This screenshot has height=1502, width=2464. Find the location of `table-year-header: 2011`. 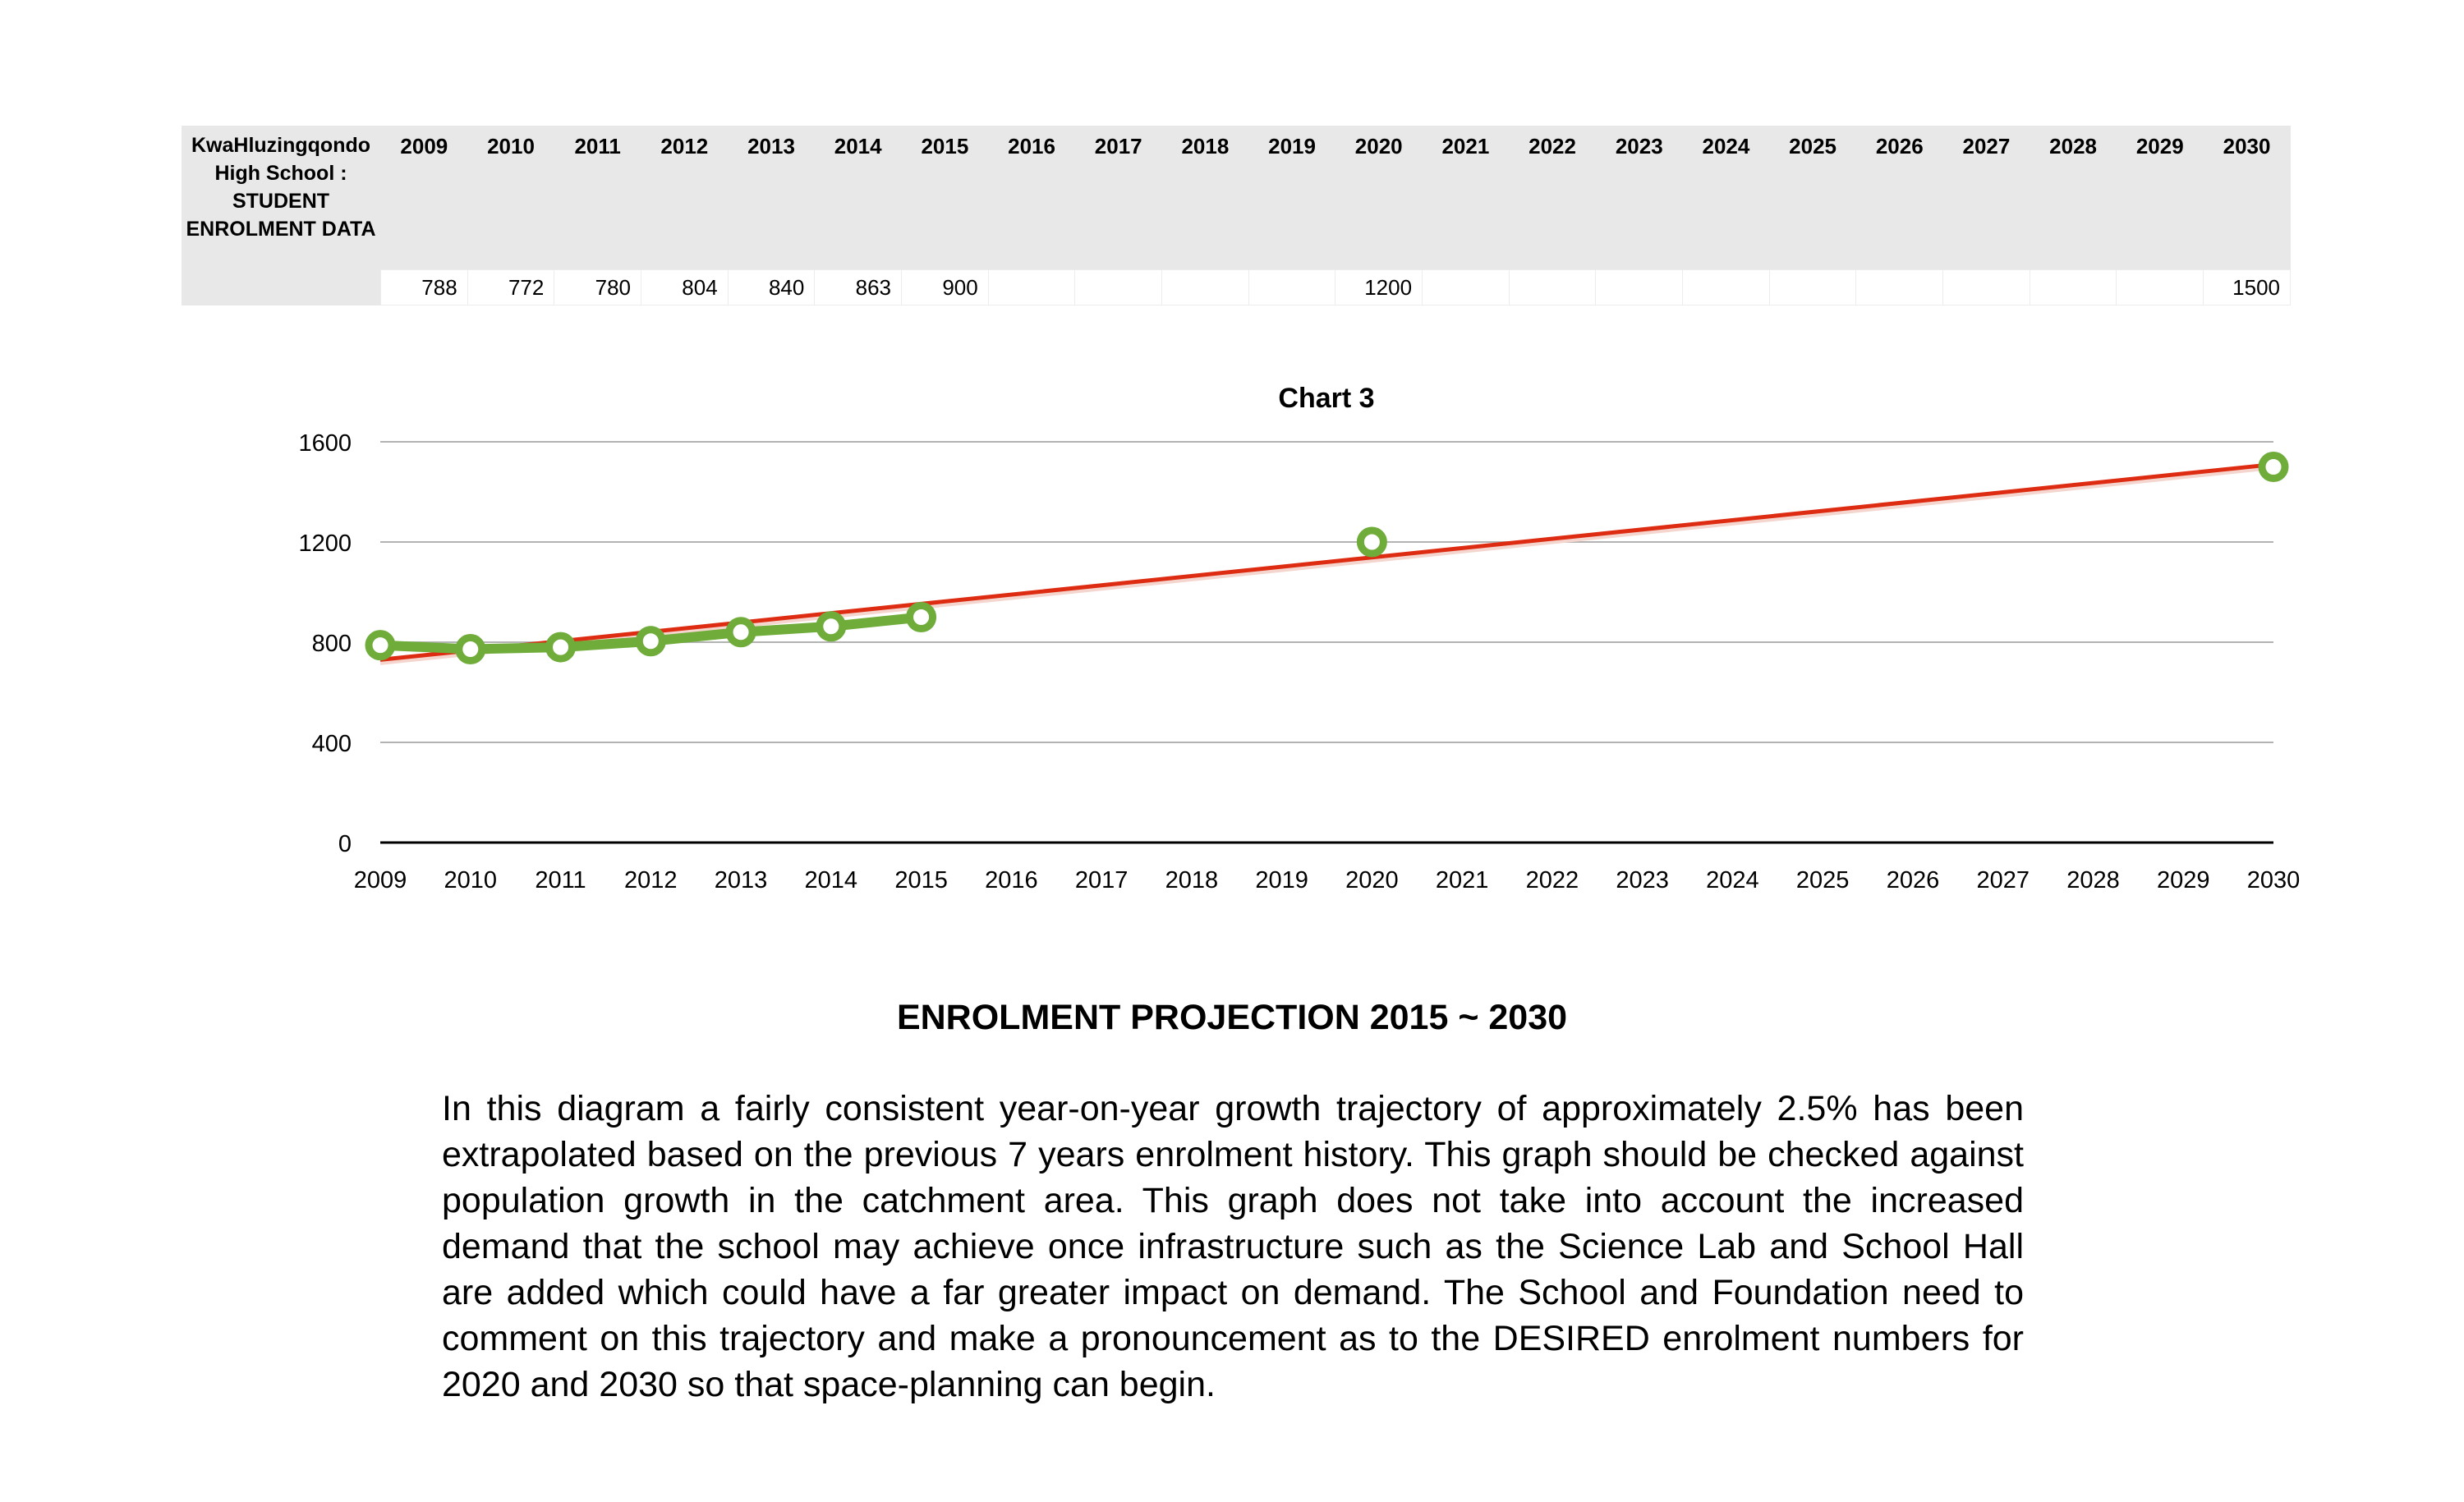

table-year-header: 2011 is located at coordinates (597, 198).